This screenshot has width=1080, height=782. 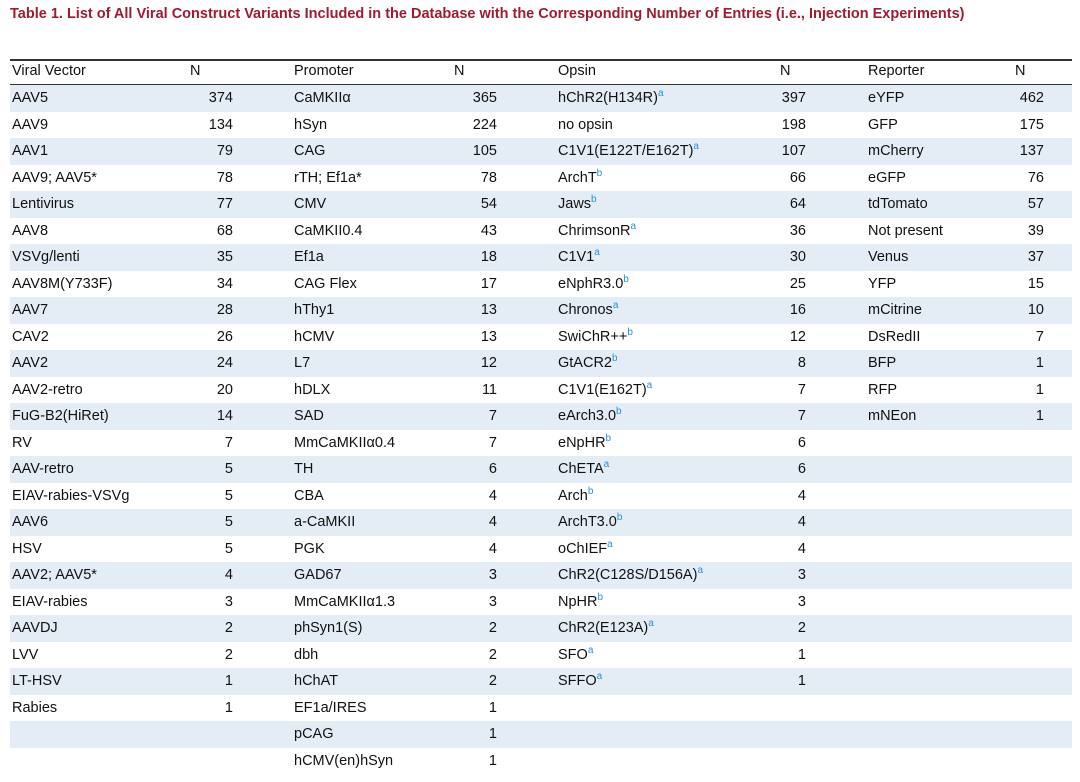 What do you see at coordinates (303, 469) in the screenshot?
I see `name-cell: TH` at bounding box center [303, 469].